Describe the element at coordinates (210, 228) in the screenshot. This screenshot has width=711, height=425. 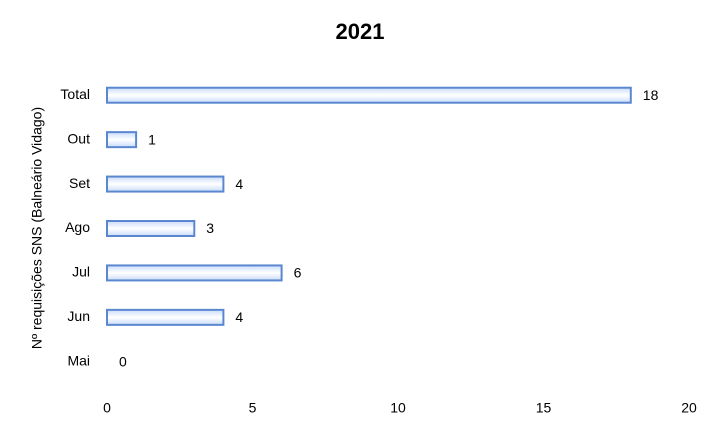
I see `data-label: 3` at that location.